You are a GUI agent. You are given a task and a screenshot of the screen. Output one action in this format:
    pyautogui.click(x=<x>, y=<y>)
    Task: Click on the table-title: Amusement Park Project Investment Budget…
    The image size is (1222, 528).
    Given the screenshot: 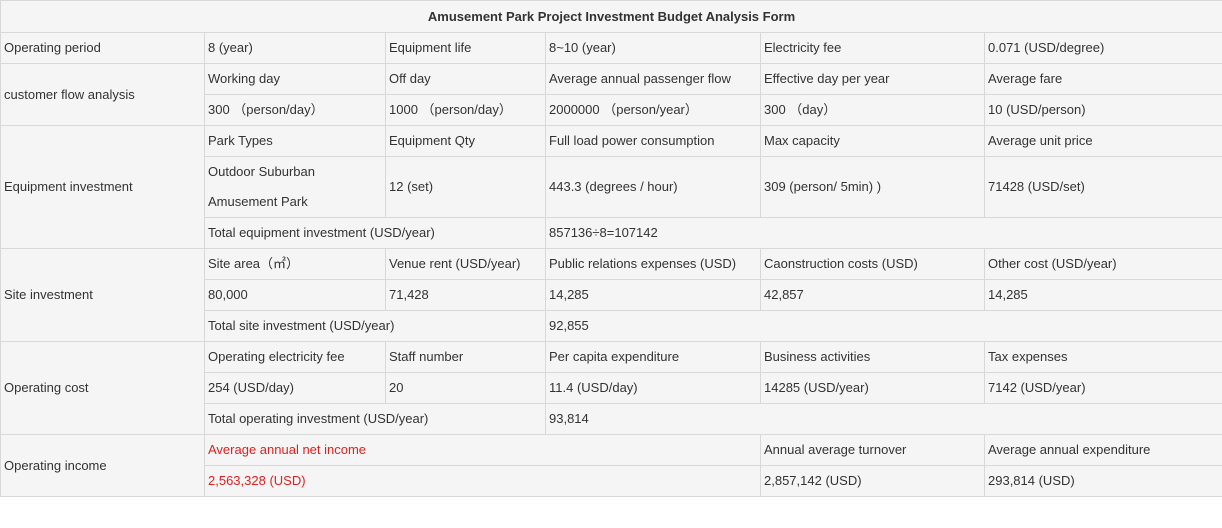 What is the action you would take?
    pyautogui.click(x=611, y=16)
    